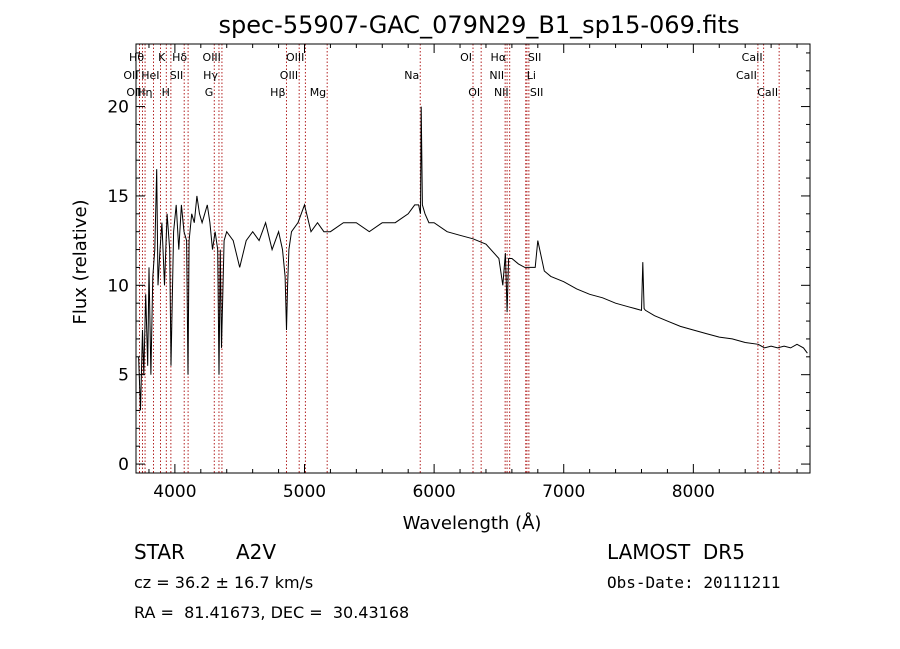 The image size is (900, 649). Describe the element at coordinates (256, 552) in the screenshot. I see `spectral-subclass: A2V` at that location.